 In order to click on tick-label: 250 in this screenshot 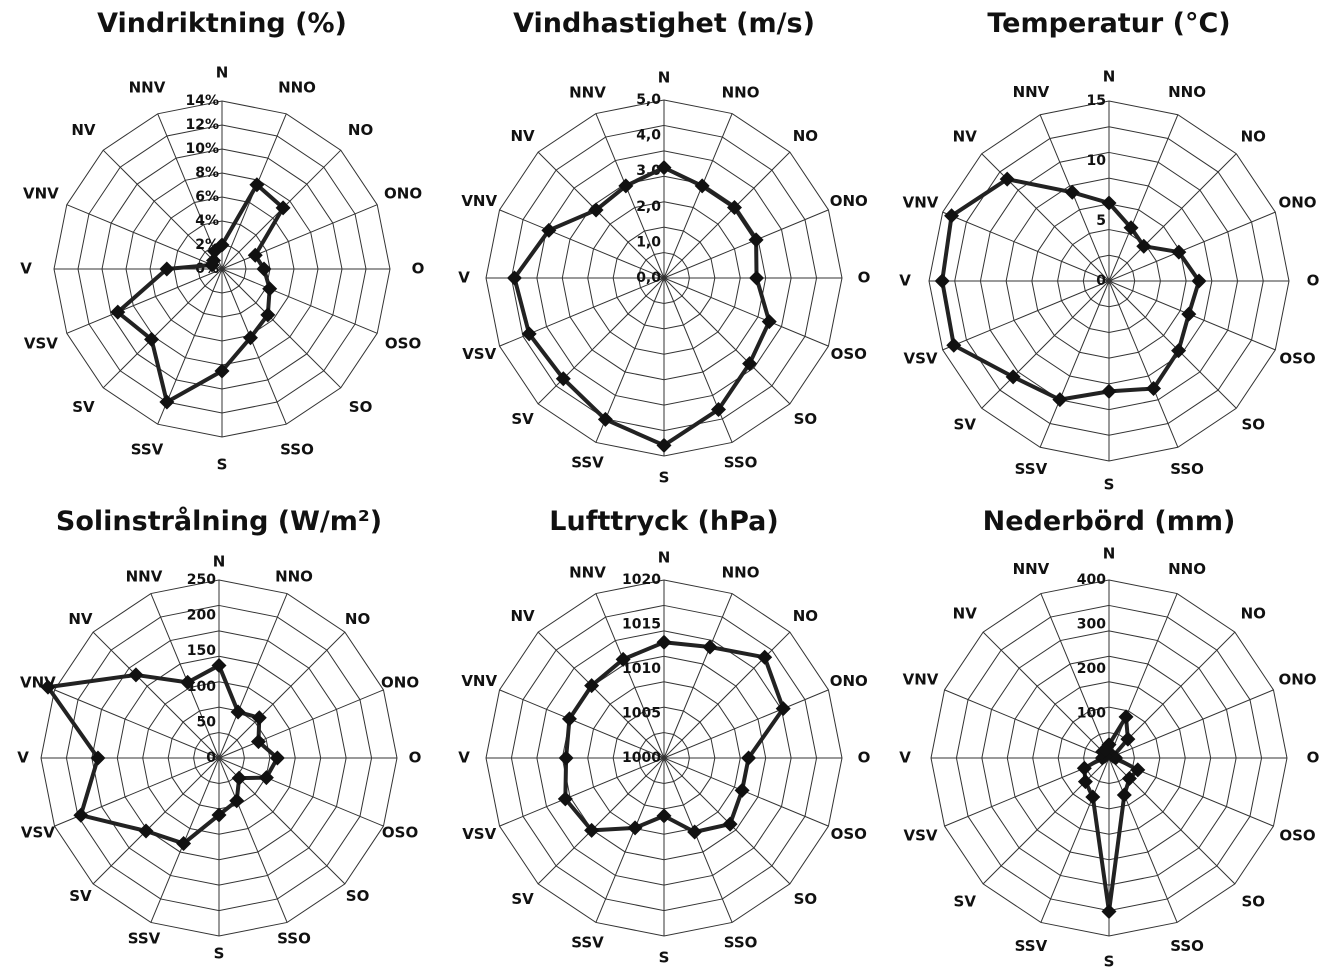, I will do `click(201, 580)`.